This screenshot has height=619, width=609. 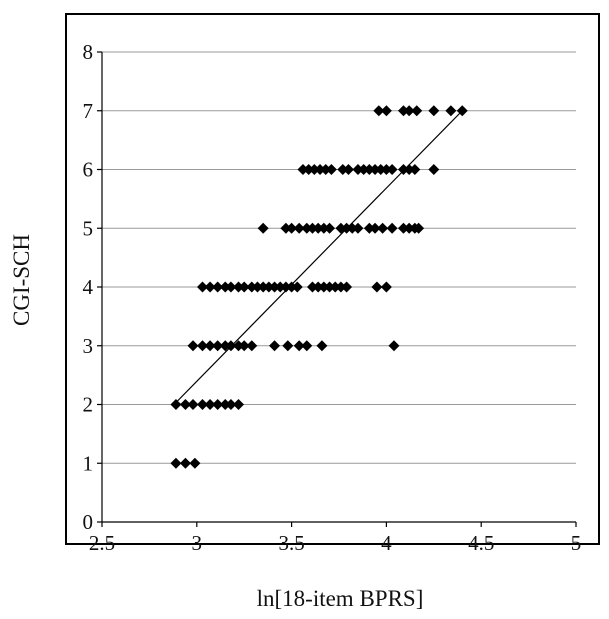 What do you see at coordinates (88, 52) in the screenshot?
I see `y-tick-label-8: 8` at bounding box center [88, 52].